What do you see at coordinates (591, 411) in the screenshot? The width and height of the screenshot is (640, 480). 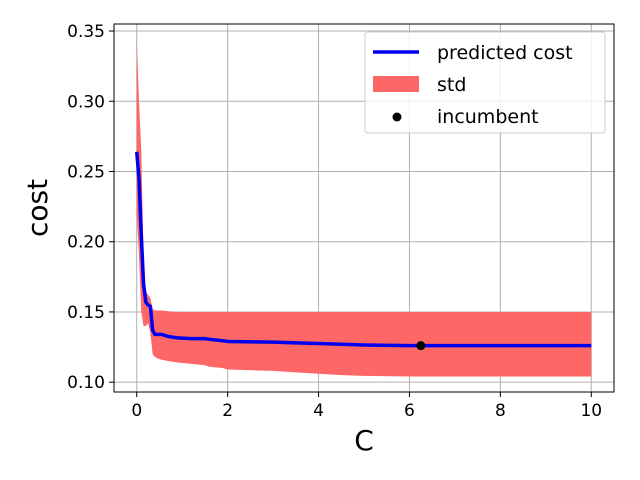 I see `x-tick-label-5: 10` at bounding box center [591, 411].